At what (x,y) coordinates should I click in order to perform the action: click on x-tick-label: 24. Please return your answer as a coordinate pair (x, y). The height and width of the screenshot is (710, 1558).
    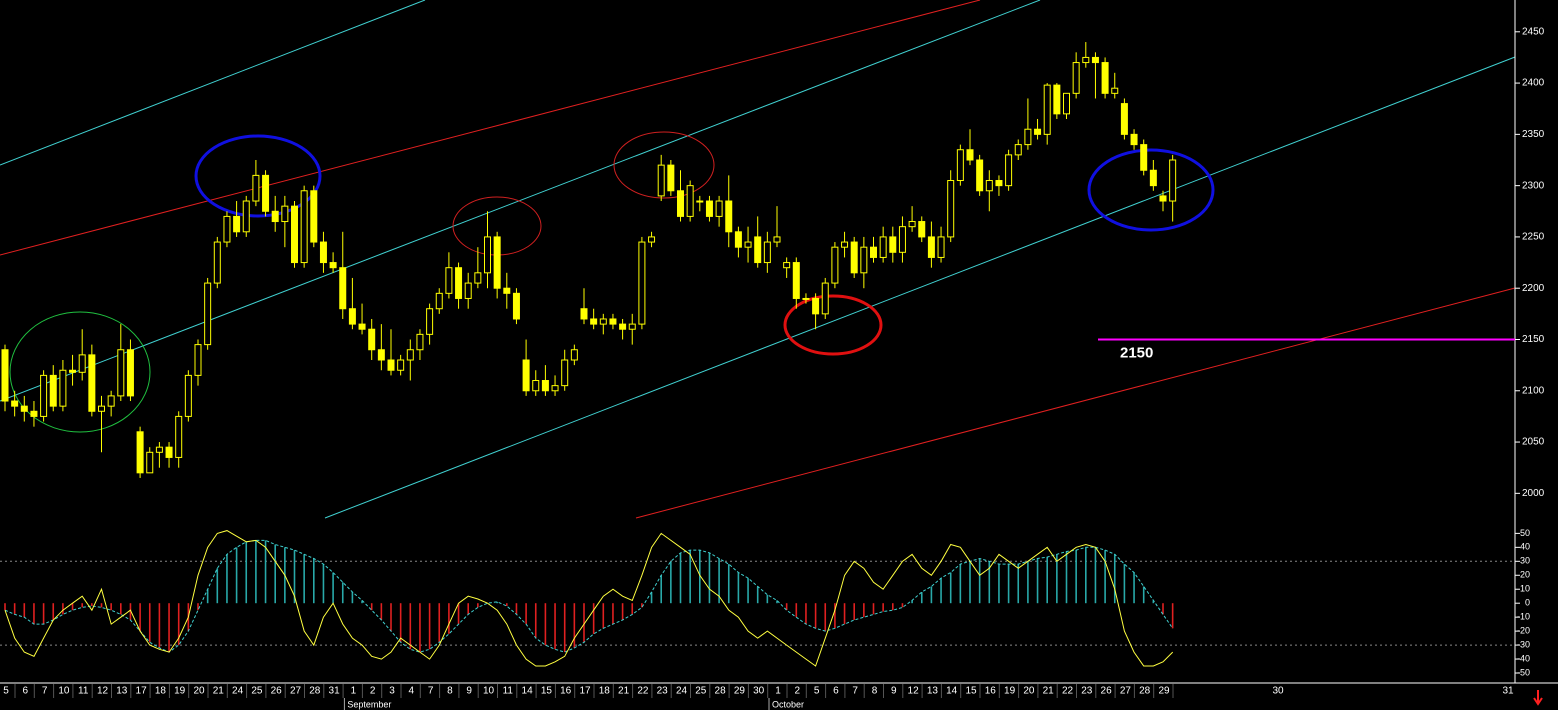
    Looking at the image, I should click on (682, 691).